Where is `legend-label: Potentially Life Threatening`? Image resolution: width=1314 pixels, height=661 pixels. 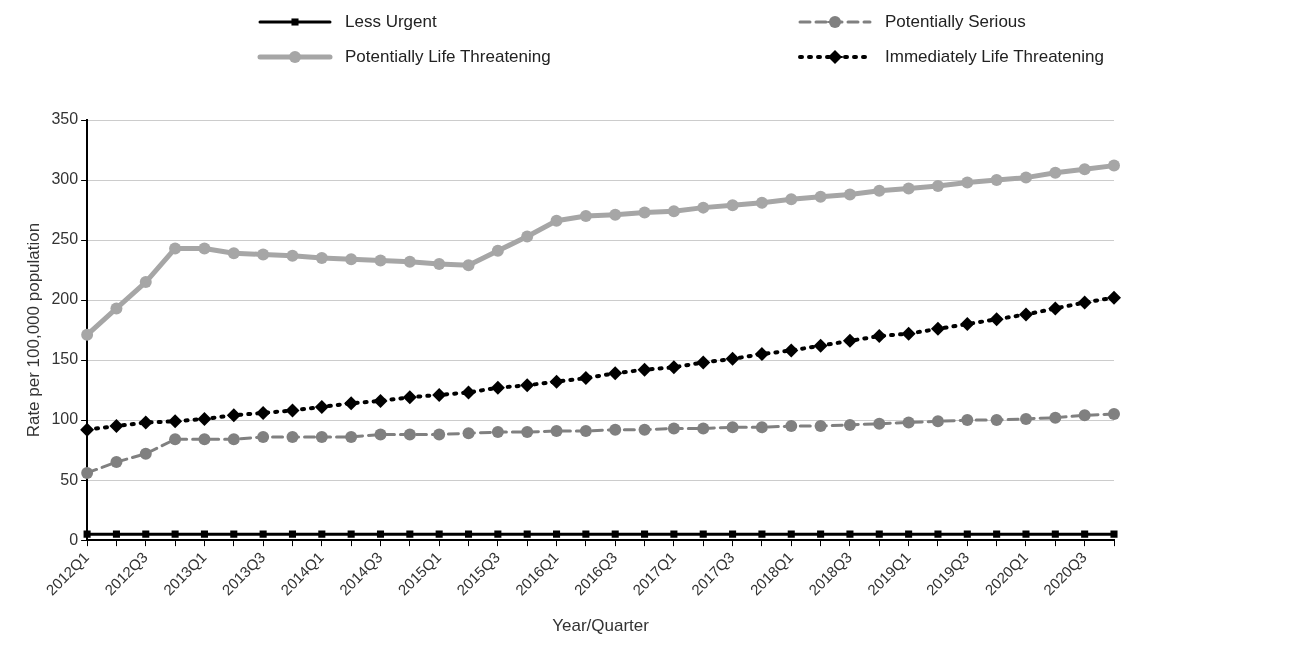 legend-label: Potentially Life Threatening is located at coordinates (448, 56).